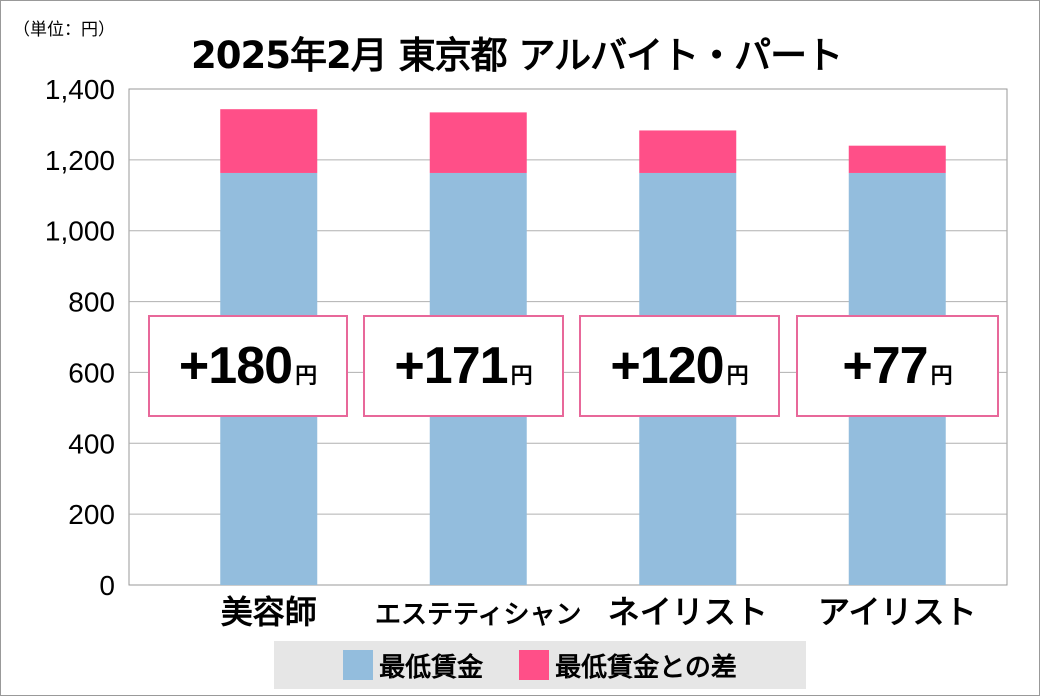  What do you see at coordinates (91, 372) in the screenshot?
I see `y-tick-label: 600` at bounding box center [91, 372].